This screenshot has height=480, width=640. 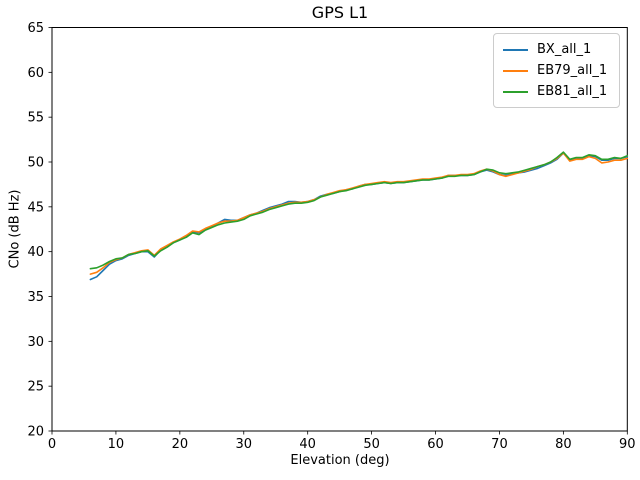 I want to click on x-tick-label: 30, so click(x=243, y=444).